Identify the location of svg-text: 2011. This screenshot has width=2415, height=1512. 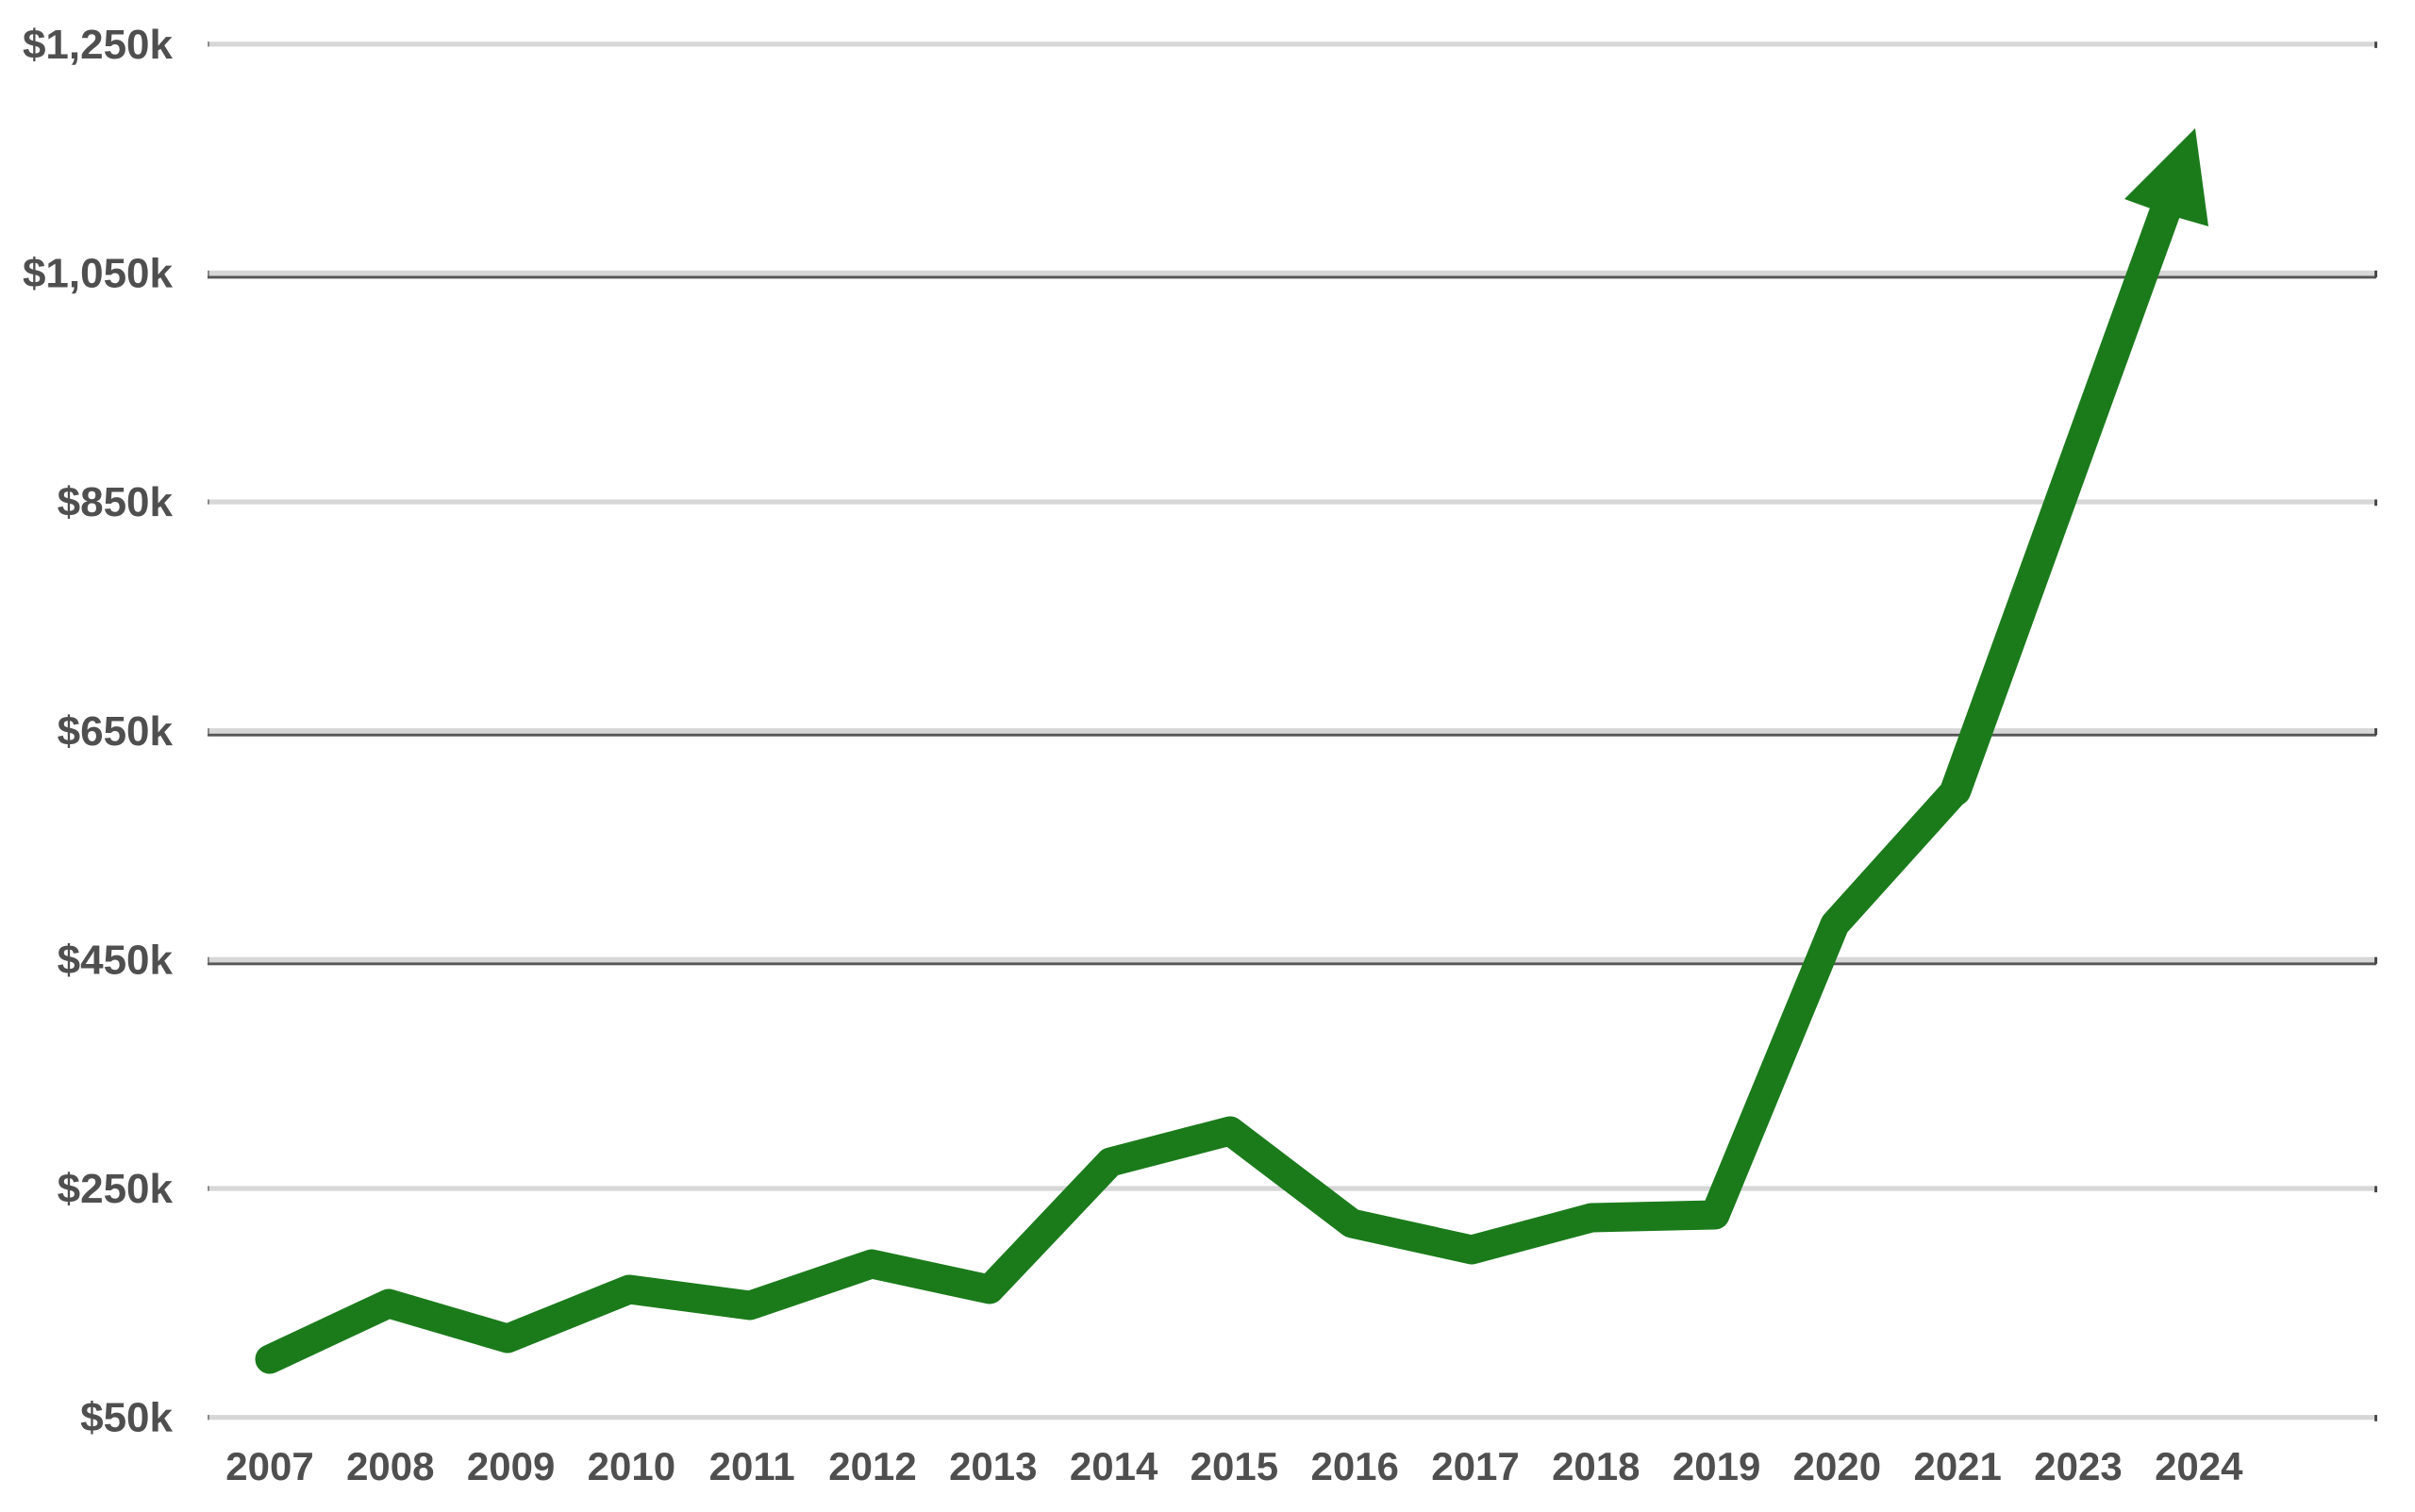
(752, 1466).